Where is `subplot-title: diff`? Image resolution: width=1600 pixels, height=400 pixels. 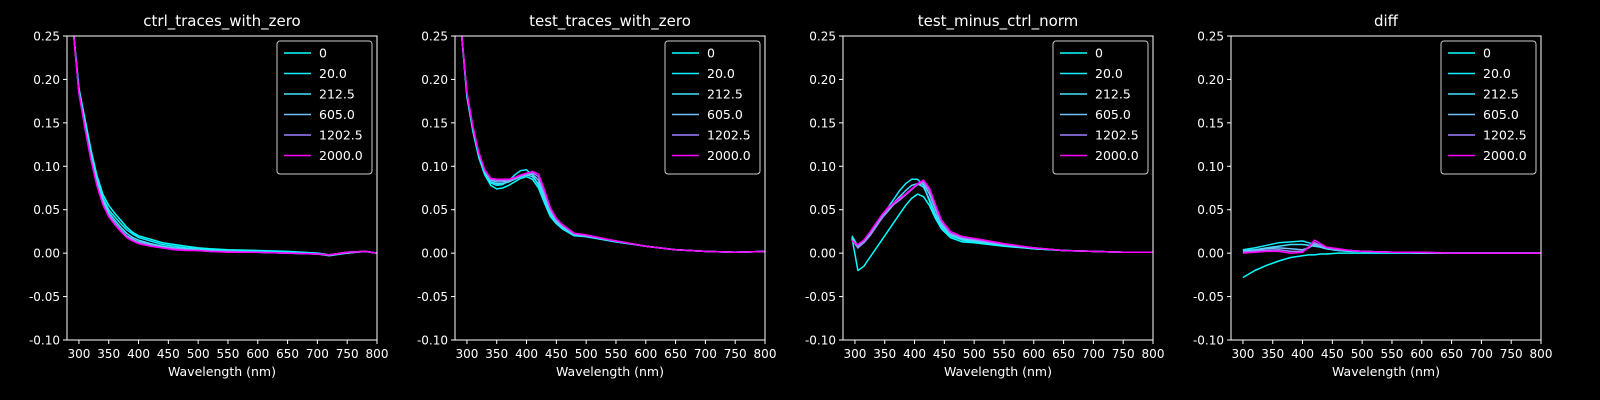
subplot-title: diff is located at coordinates (1386, 21).